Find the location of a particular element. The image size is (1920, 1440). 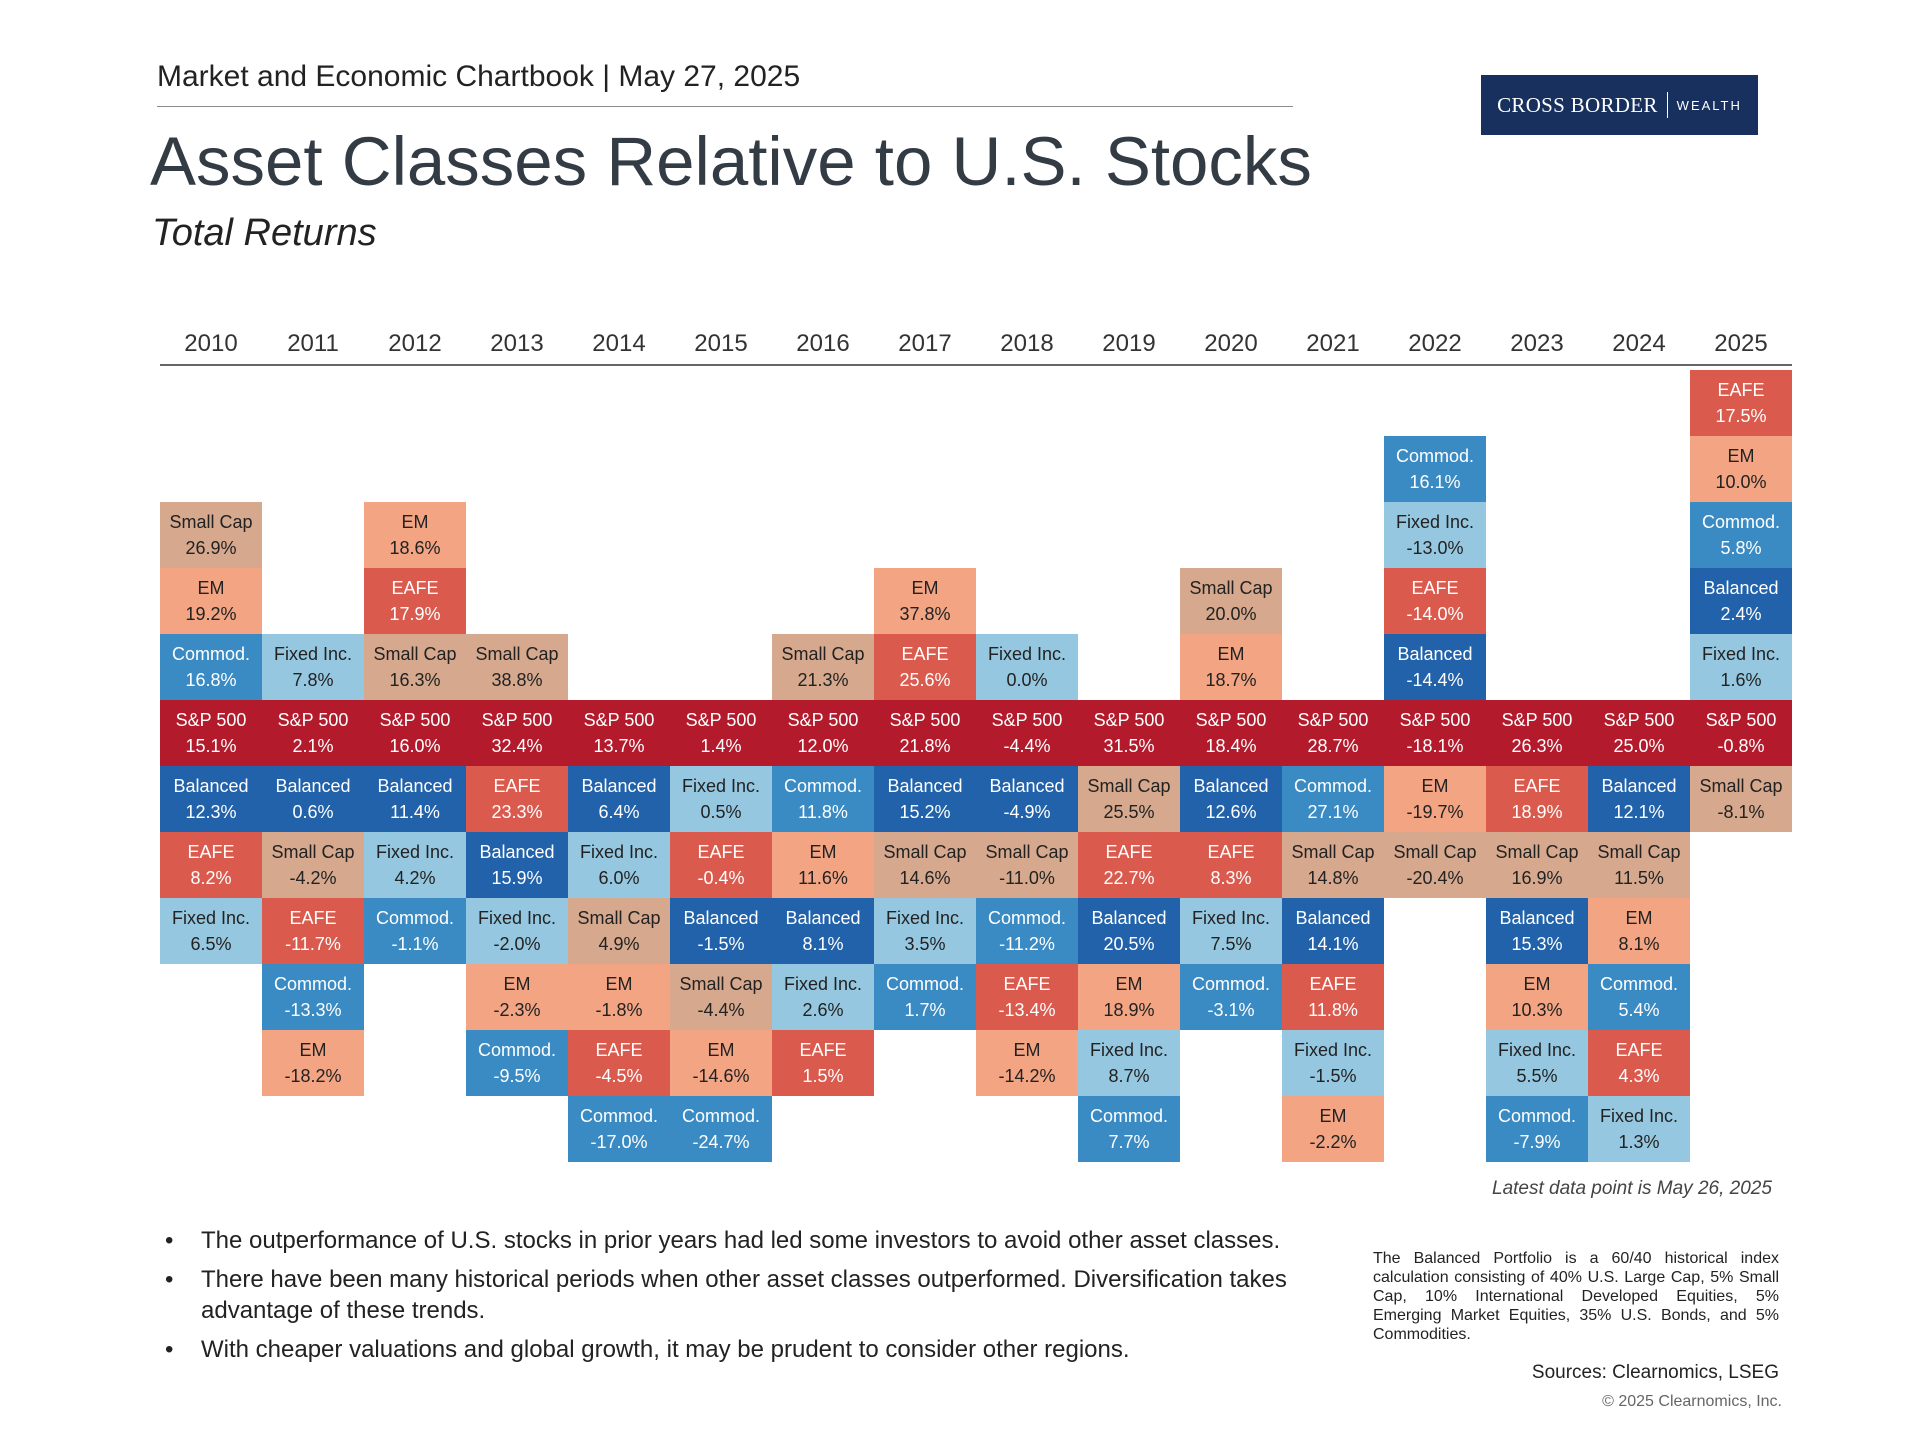

cell-return-value: -4.9% is located at coordinates (1027, 812).